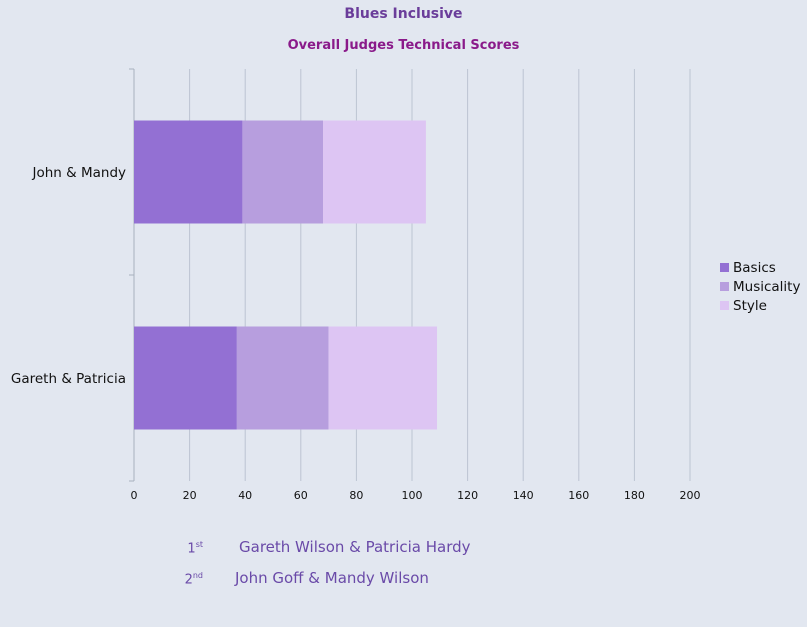  I want to click on place-second-number: 2, so click(188, 579).